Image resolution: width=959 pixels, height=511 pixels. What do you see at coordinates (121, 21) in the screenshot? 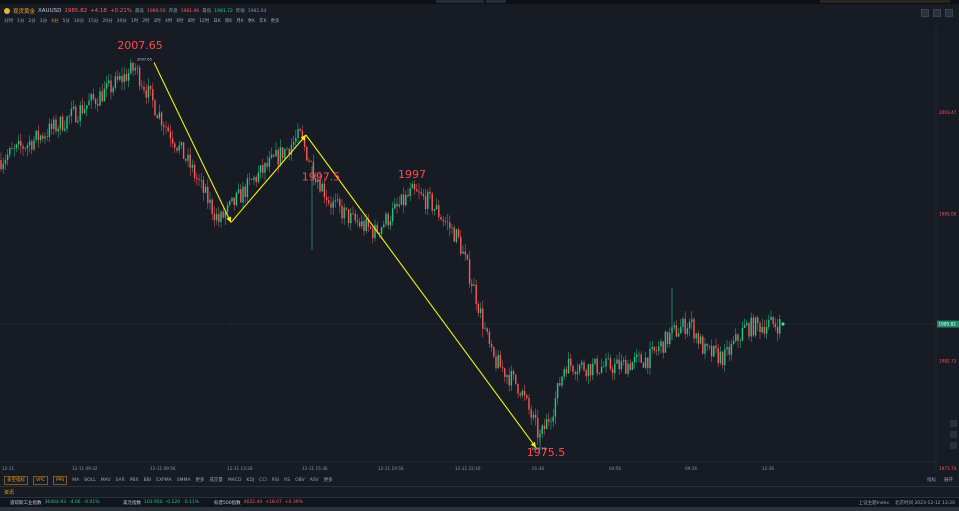
I see `period-option: 30分` at bounding box center [121, 21].